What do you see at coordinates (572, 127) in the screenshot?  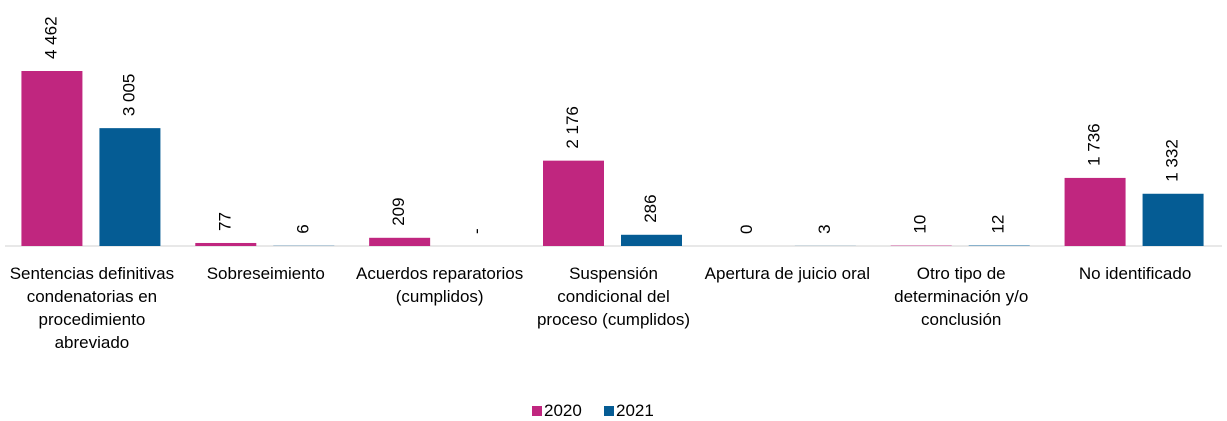 I see `data-label: 2 176` at bounding box center [572, 127].